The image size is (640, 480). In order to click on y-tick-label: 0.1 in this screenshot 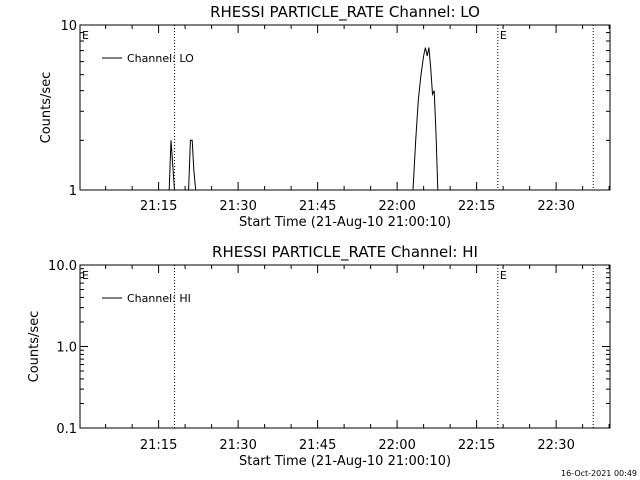, I will do `click(66, 429)`.